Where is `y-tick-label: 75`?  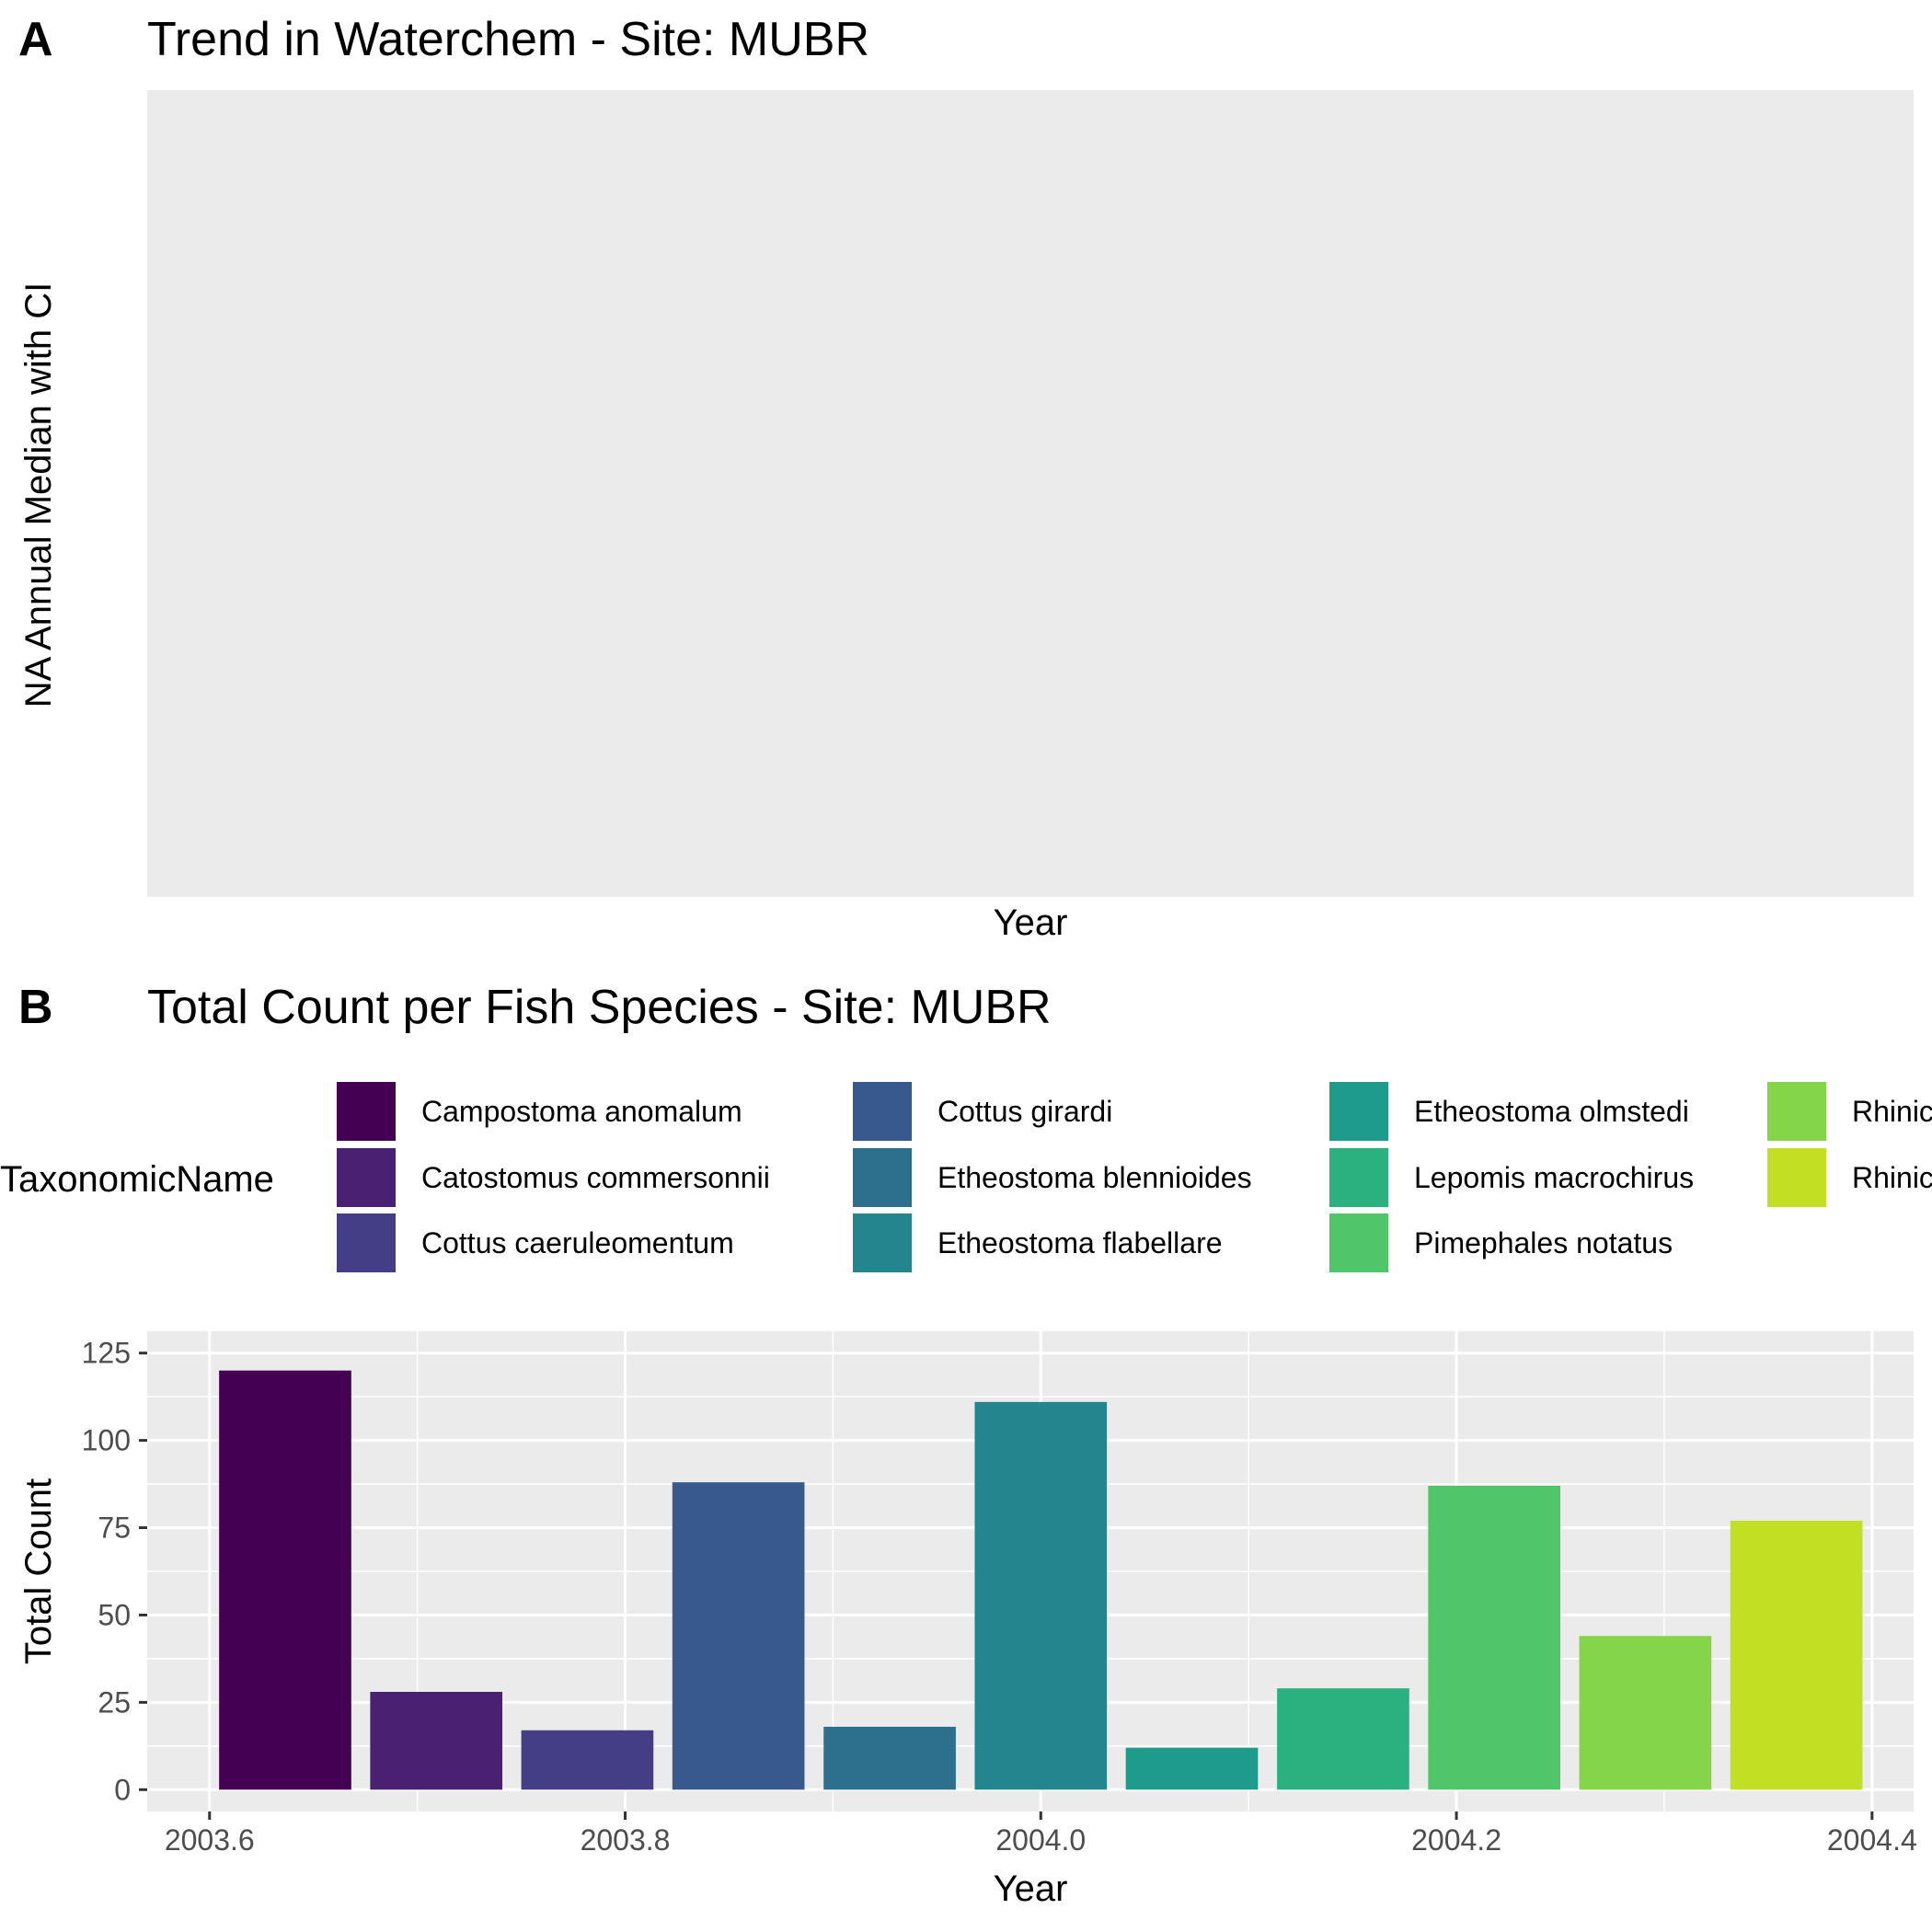
y-tick-label: 75 is located at coordinates (114, 1528).